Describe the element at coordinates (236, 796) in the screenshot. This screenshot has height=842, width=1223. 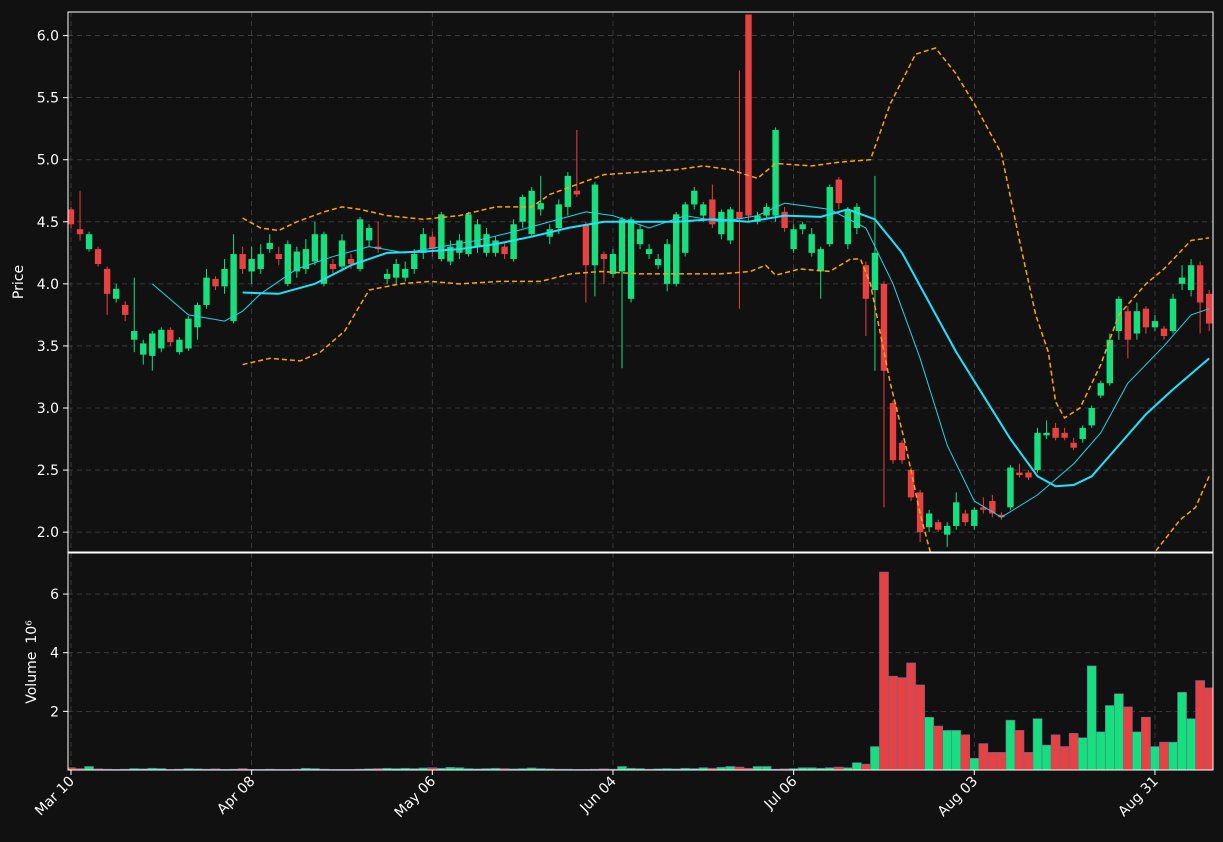
I see `x-tick-label: Apr 08` at that location.